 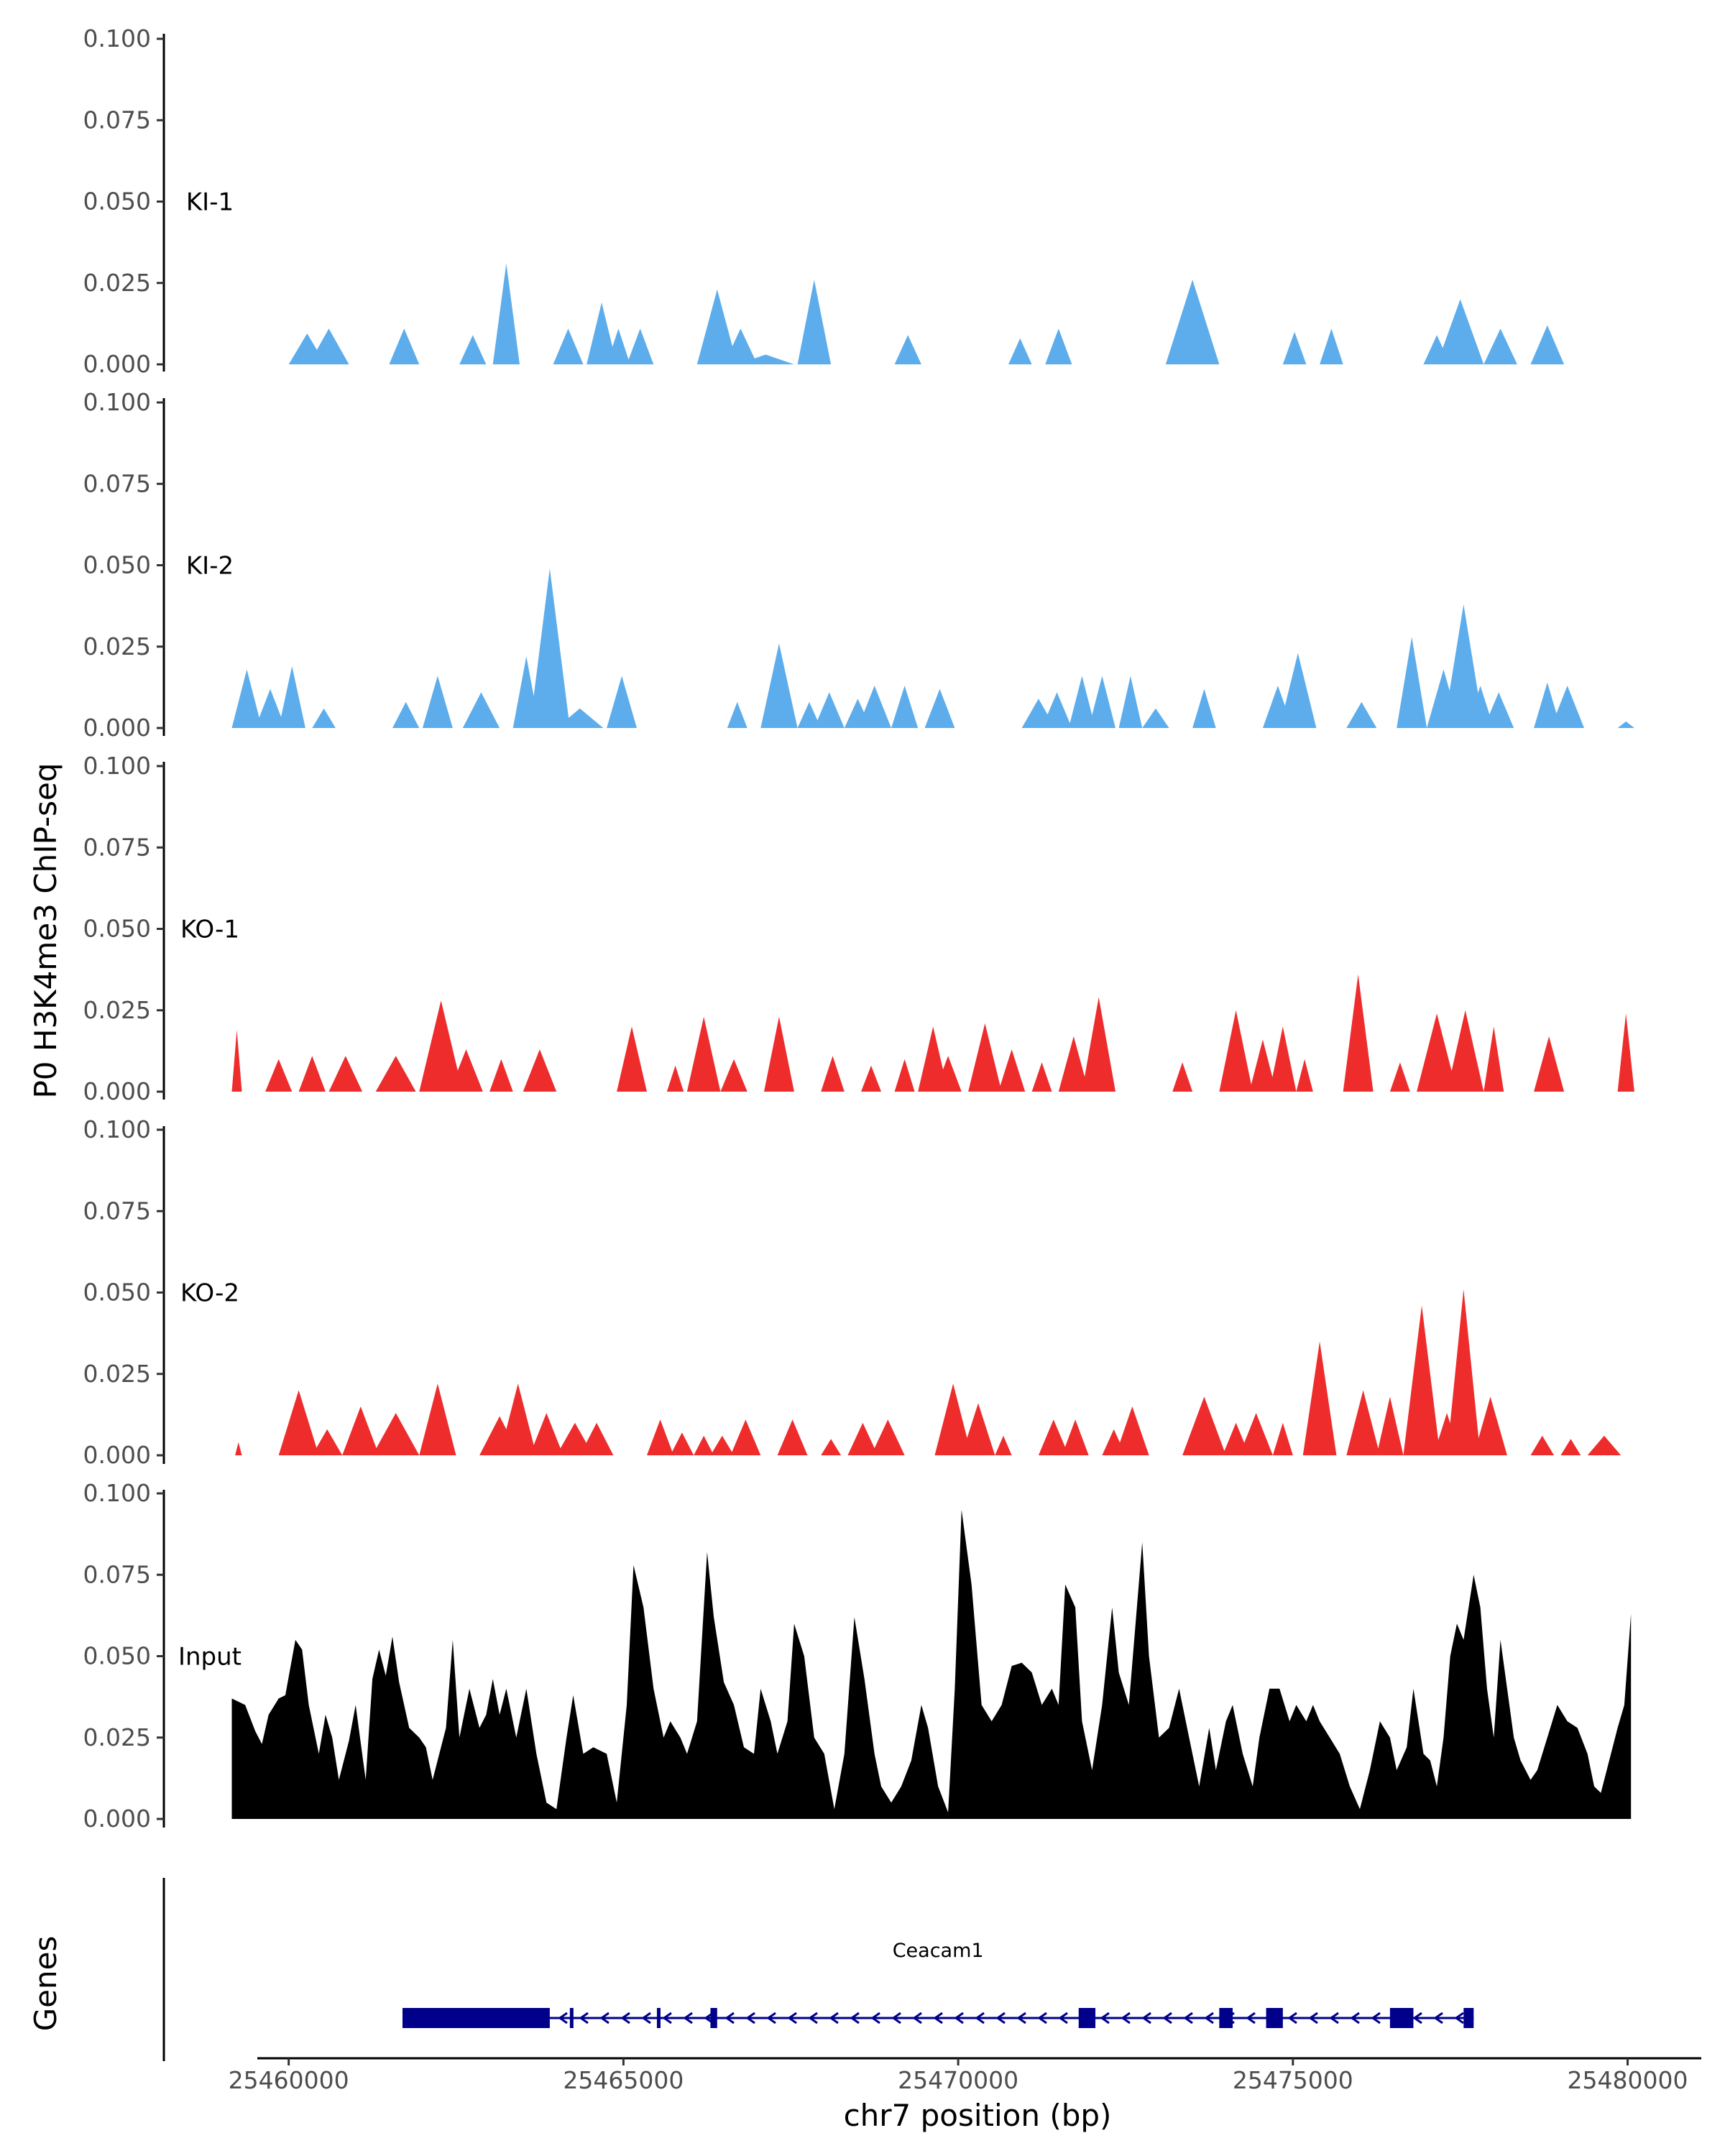 I want to click on x-axis-title: chr7 position (bp), so click(x=978, y=2115).